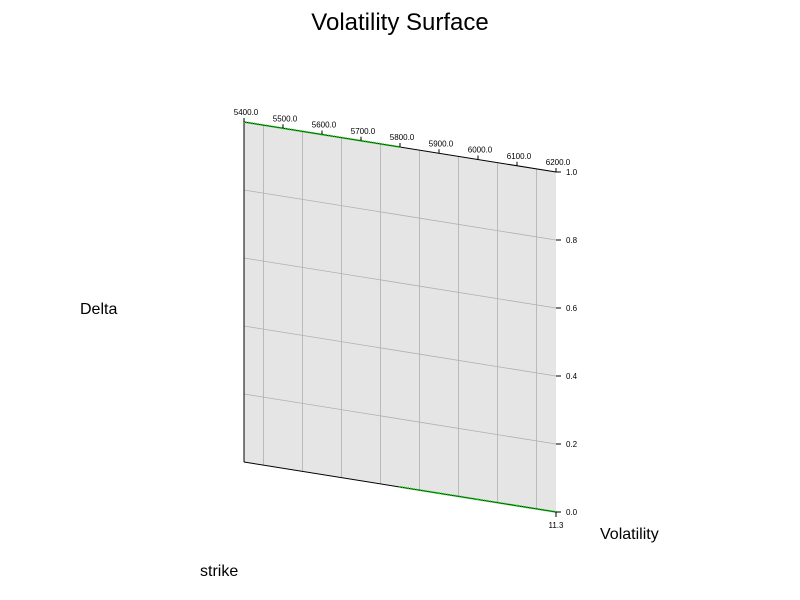 The image size is (800, 600). Describe the element at coordinates (519, 156) in the screenshot. I see `strike-tick-label: 6100.0` at that location.